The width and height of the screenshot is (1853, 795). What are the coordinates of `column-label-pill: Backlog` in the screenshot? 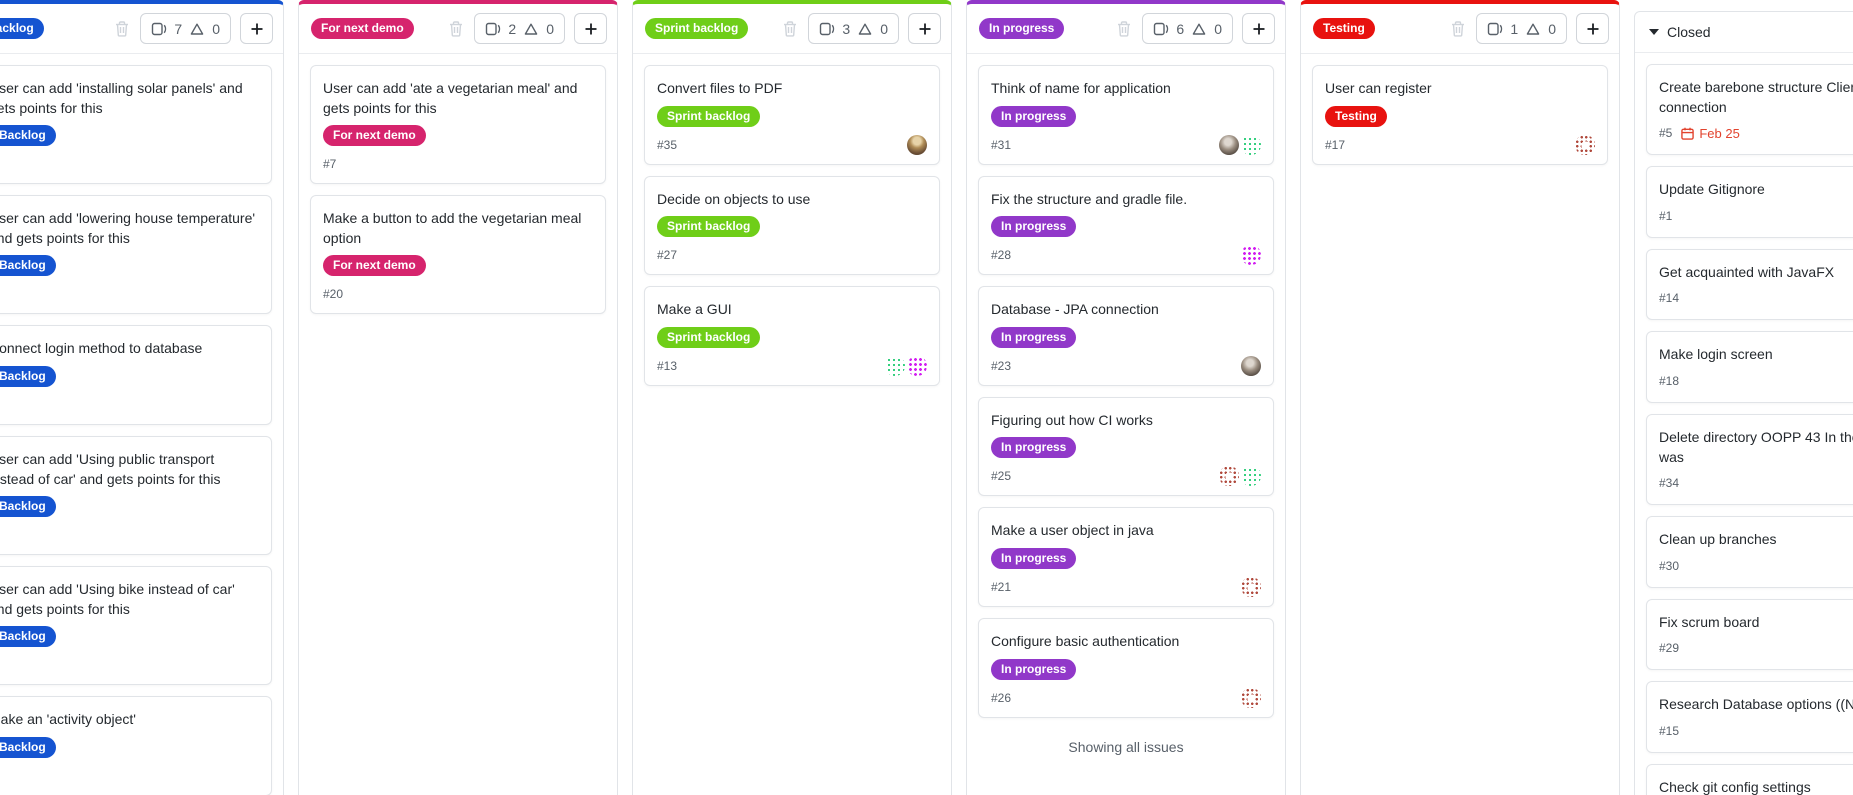 It's located at (22, 28).